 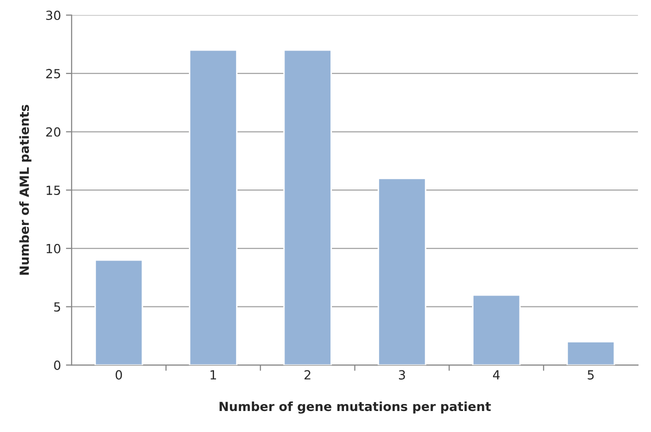 I want to click on y-tick-label: 10, so click(x=53, y=249).